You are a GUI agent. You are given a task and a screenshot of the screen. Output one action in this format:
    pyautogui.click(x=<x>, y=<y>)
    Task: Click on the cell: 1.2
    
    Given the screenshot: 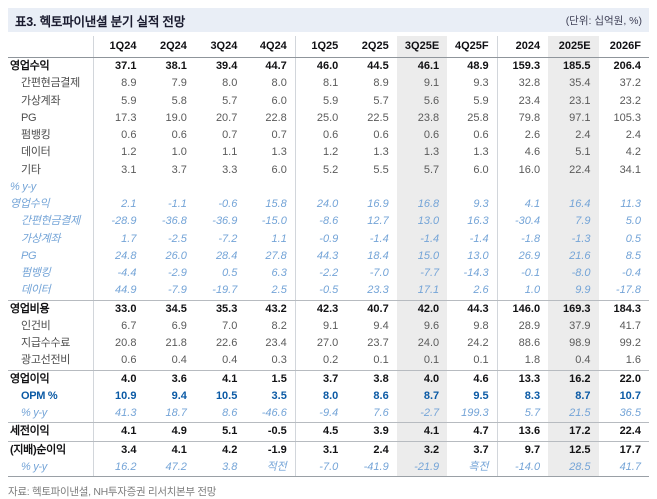 What is the action you would take?
    pyautogui.click(x=330, y=152)
    